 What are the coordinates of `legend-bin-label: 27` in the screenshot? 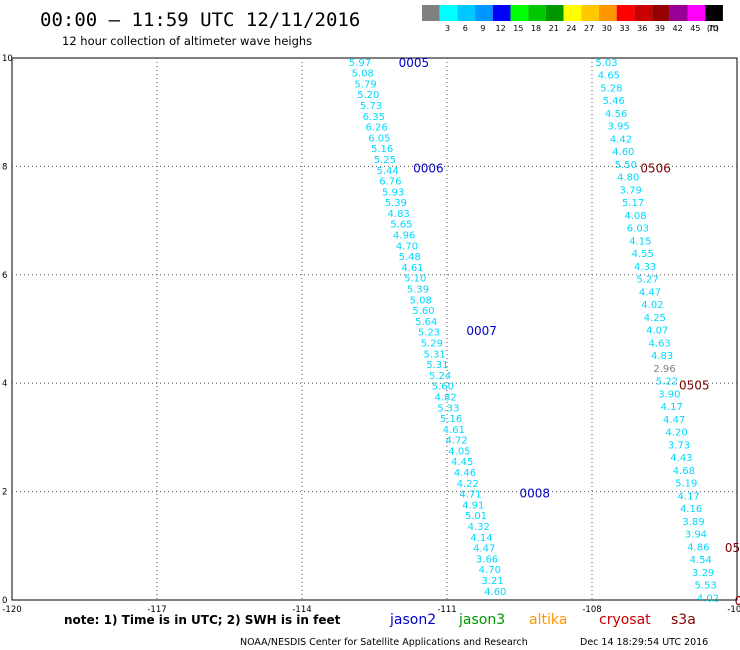 It's located at (589, 28).